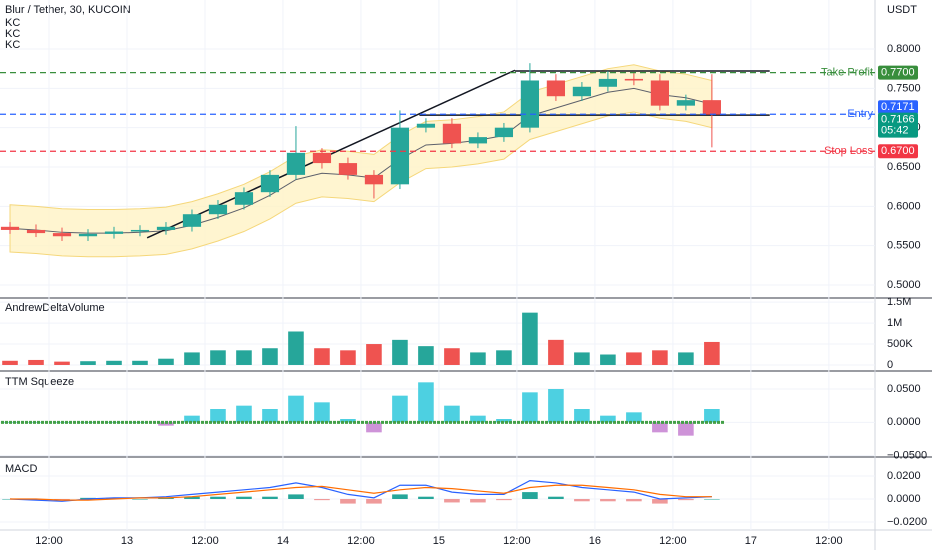 This screenshot has height=550, width=932. I want to click on x-tick-label: 14, so click(283, 541).